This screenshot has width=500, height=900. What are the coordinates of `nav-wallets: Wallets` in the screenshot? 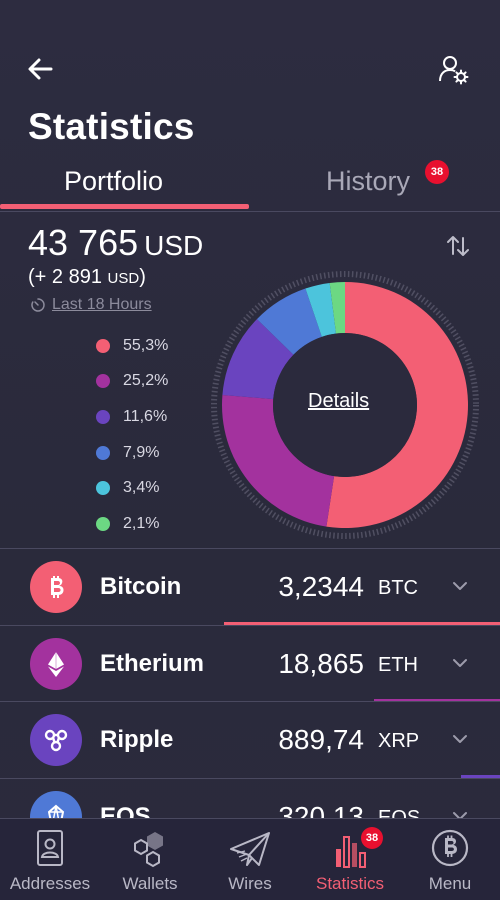 It's located at (150, 859).